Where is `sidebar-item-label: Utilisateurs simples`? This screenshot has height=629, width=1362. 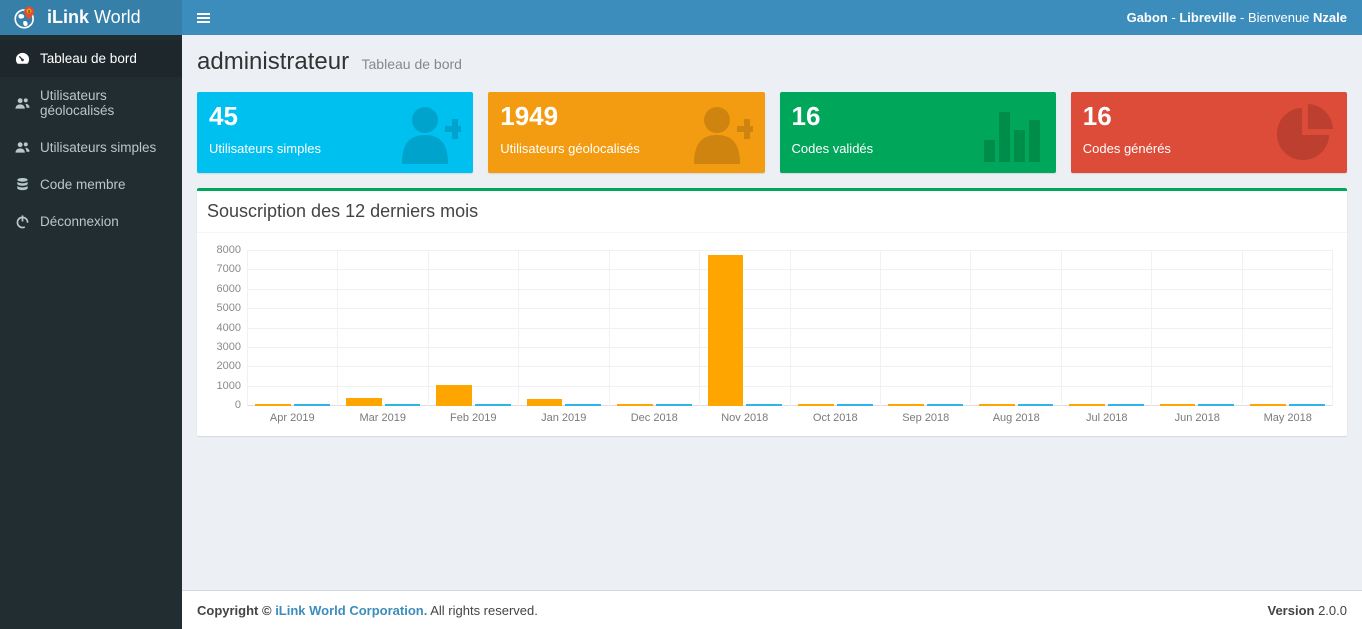
sidebar-item-label: Utilisateurs simples is located at coordinates (98, 147).